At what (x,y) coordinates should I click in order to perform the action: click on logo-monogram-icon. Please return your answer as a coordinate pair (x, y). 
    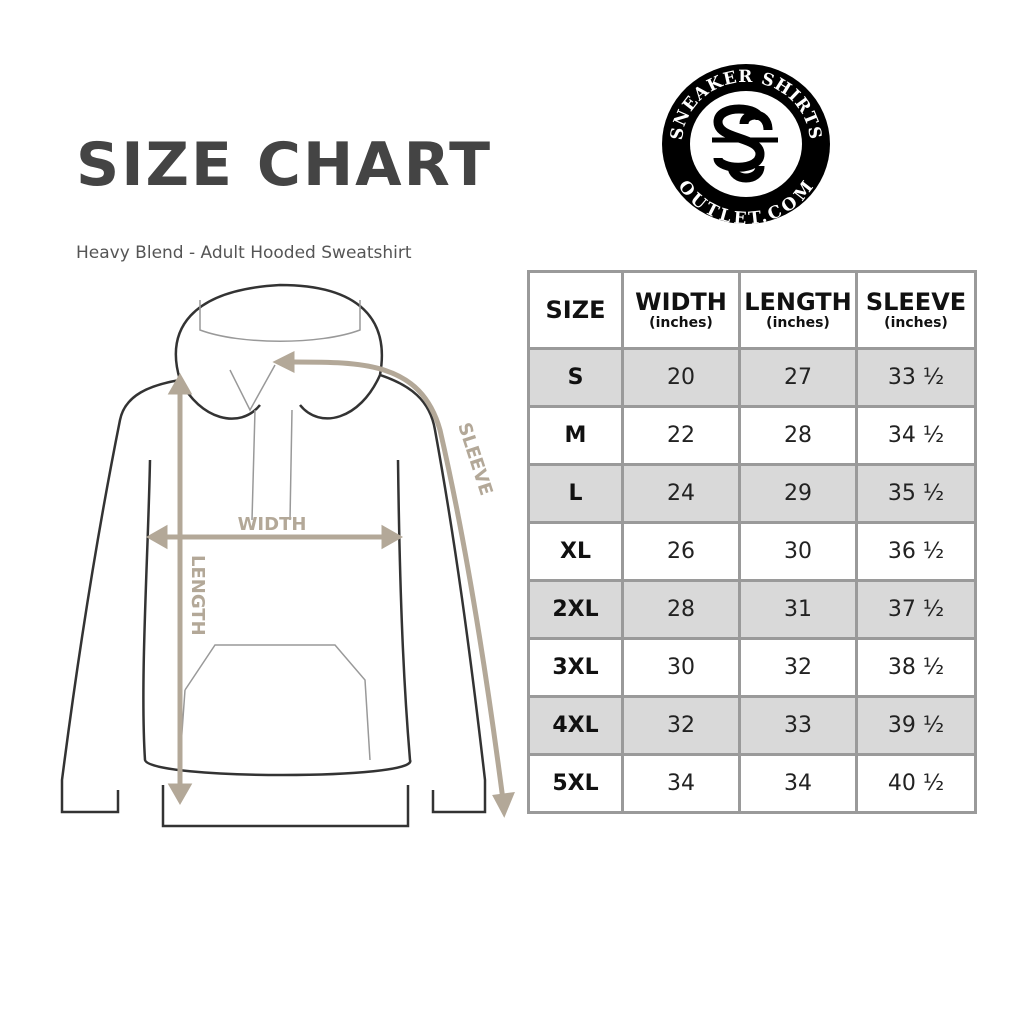
    Looking at the image, I should click on (745, 143).